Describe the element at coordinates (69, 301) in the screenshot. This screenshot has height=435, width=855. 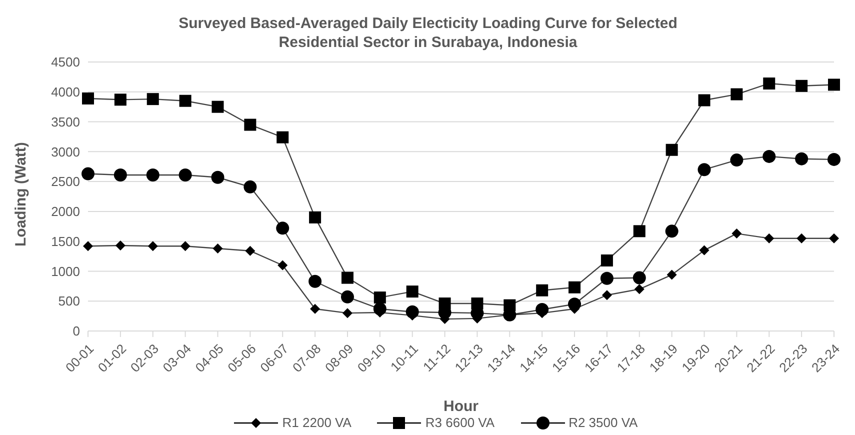
I see `y-tick-label: 500` at that location.